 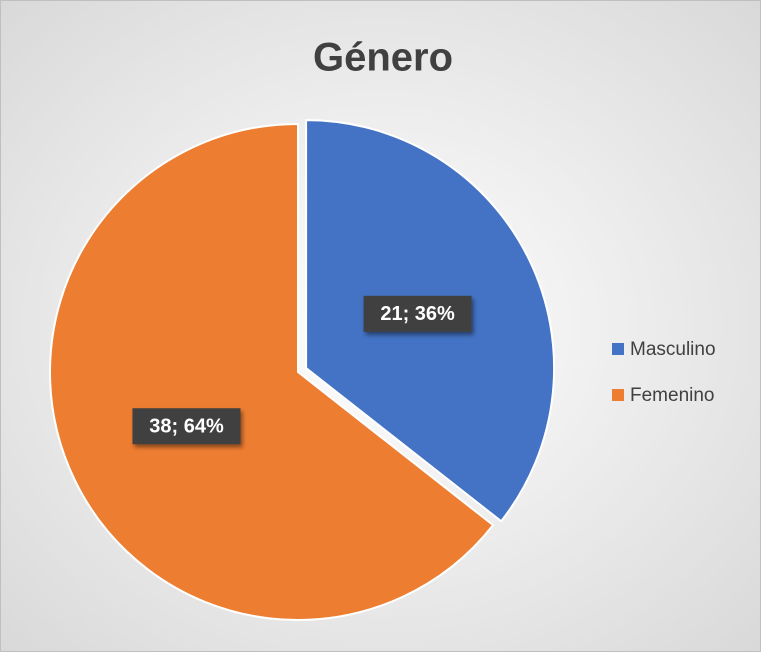 What do you see at coordinates (672, 395) in the screenshot?
I see `legend-label: Femenino` at bounding box center [672, 395].